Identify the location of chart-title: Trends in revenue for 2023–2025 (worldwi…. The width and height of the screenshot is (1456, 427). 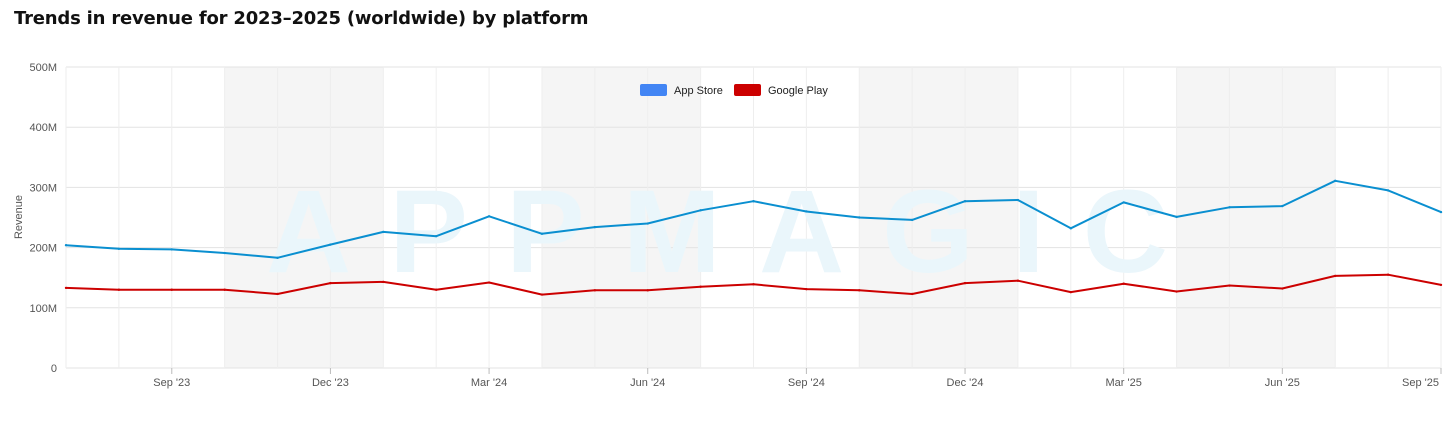
(301, 18).